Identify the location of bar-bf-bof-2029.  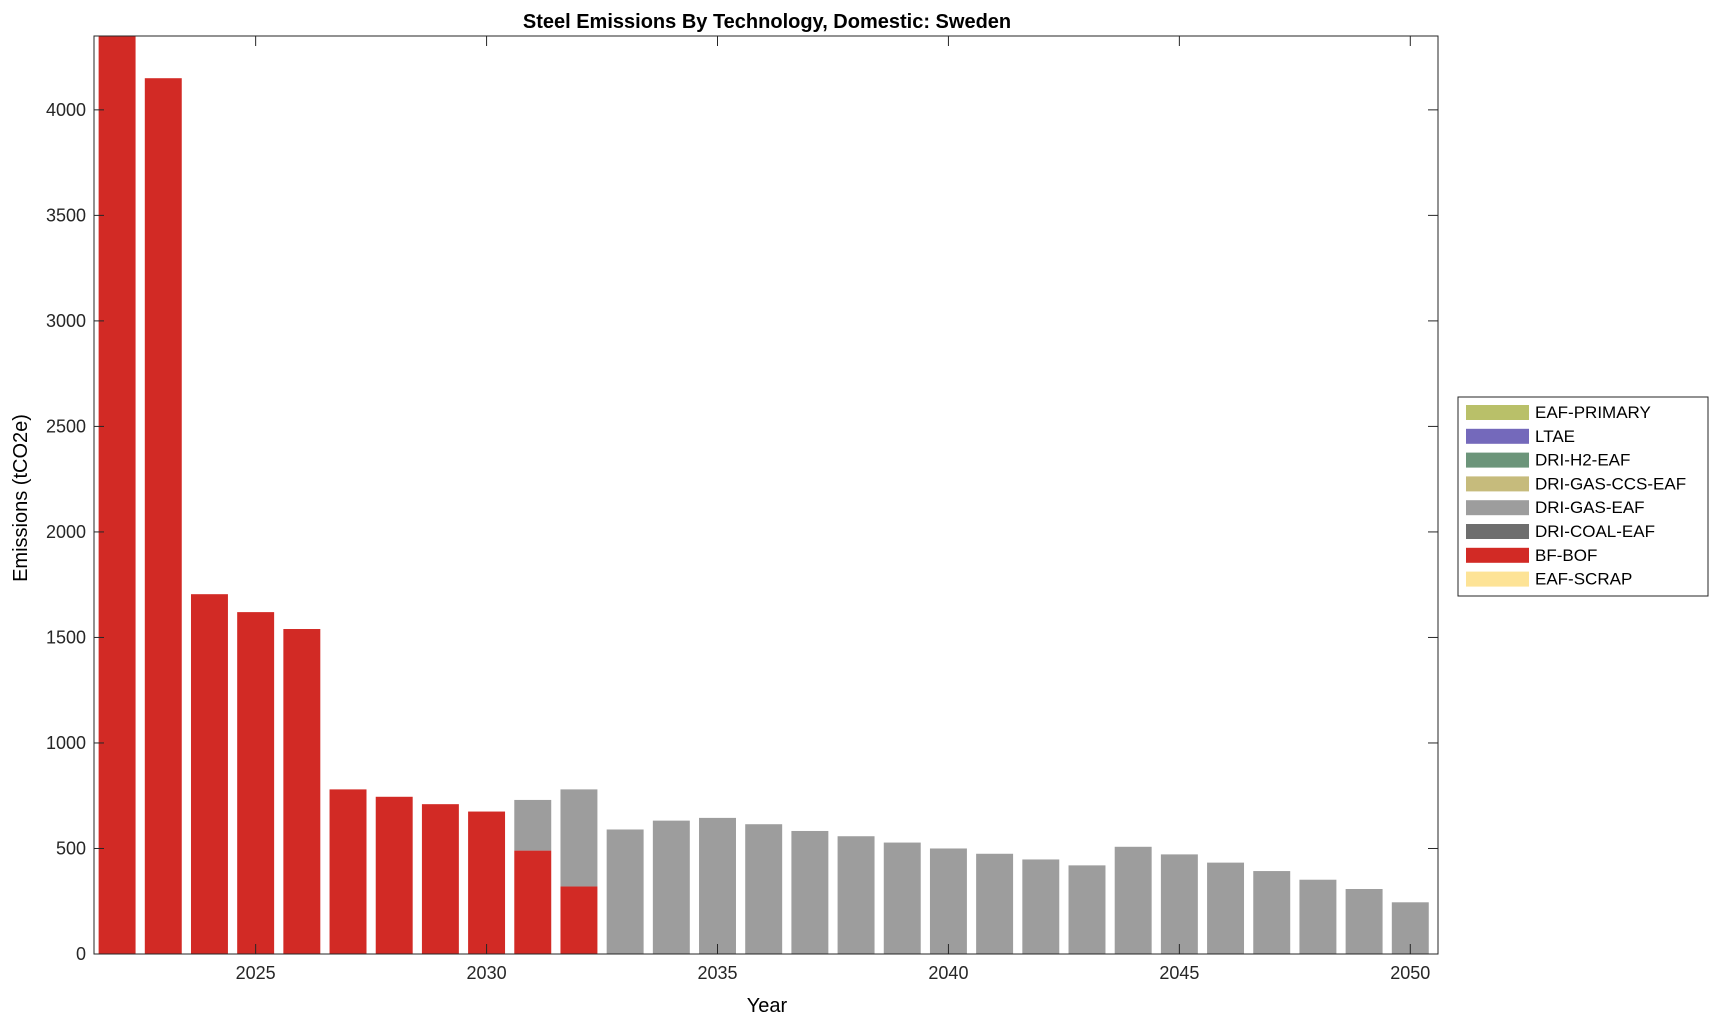
(440, 879).